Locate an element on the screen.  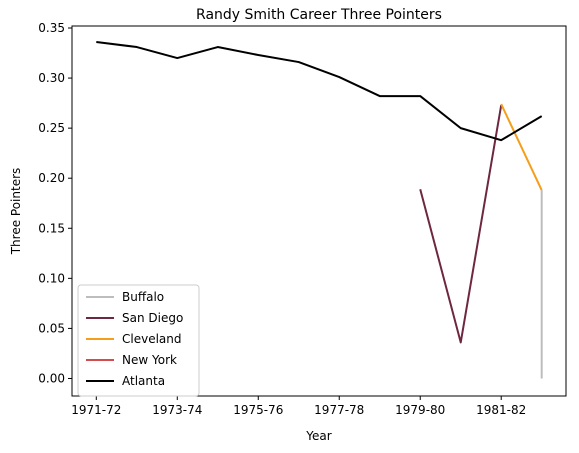
y-tick-label: 0.35 is located at coordinates (51, 28).